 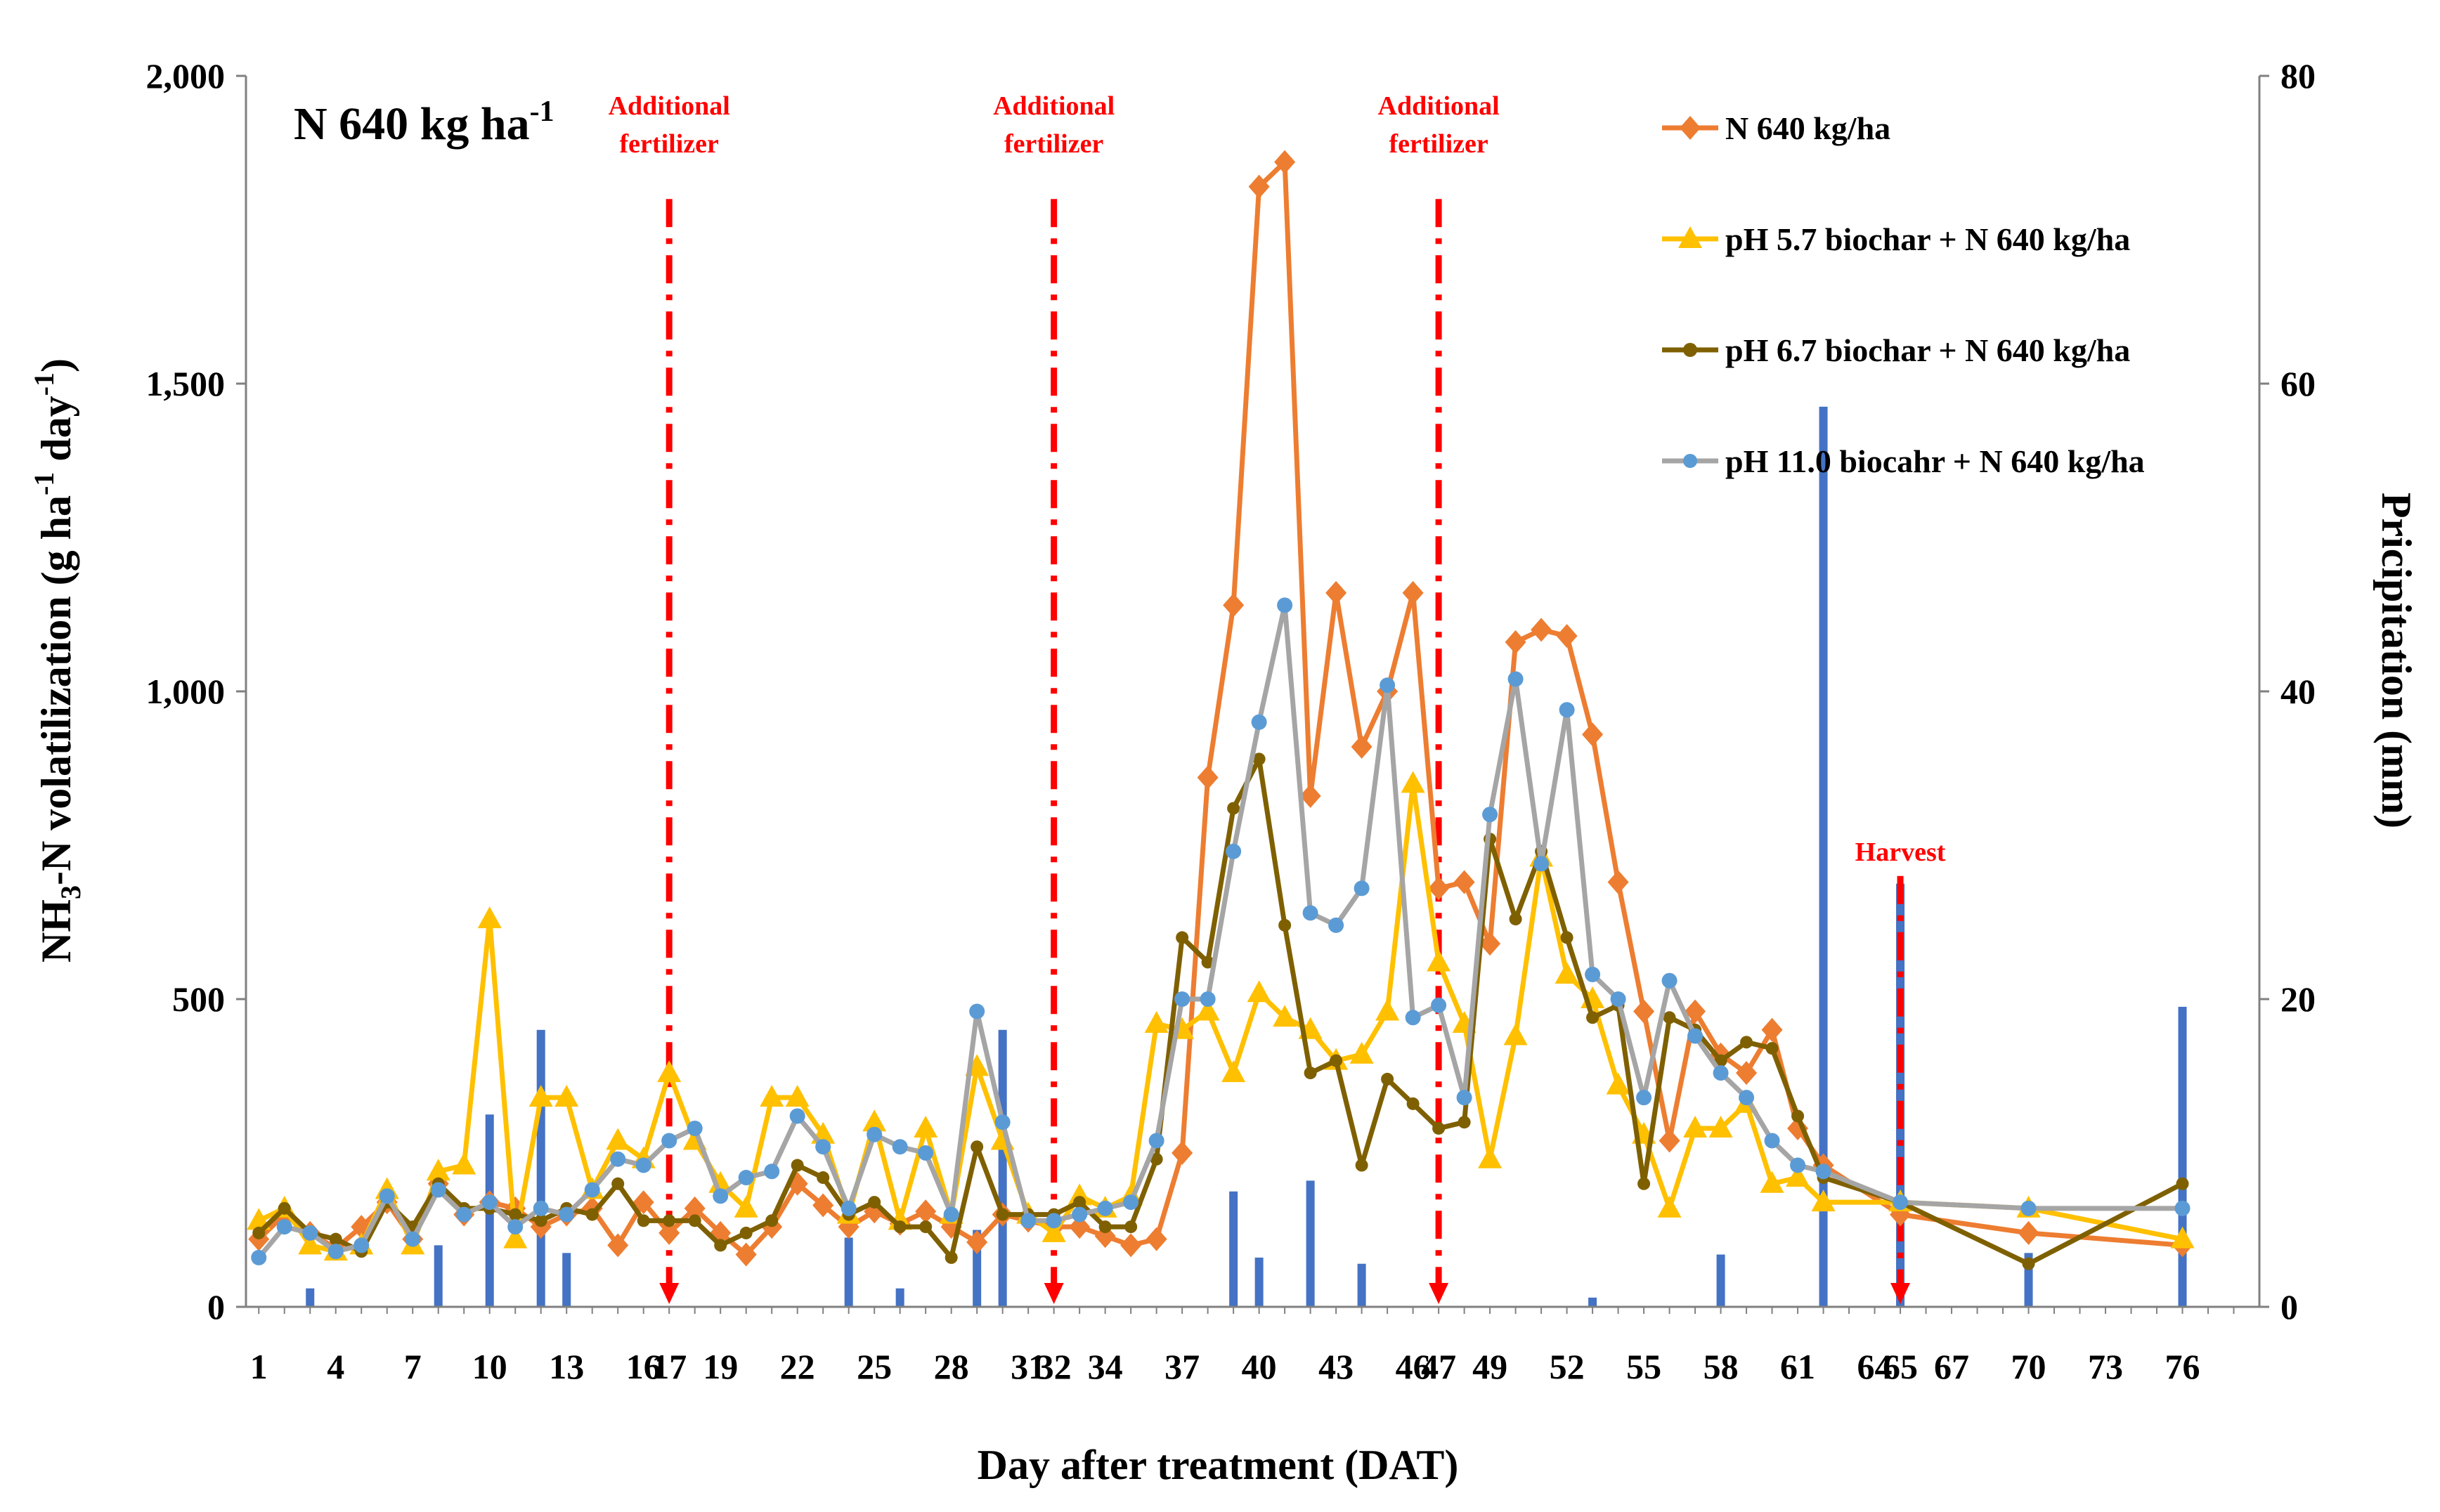 I want to click on x-tick-label: 61, so click(x=1798, y=1366).